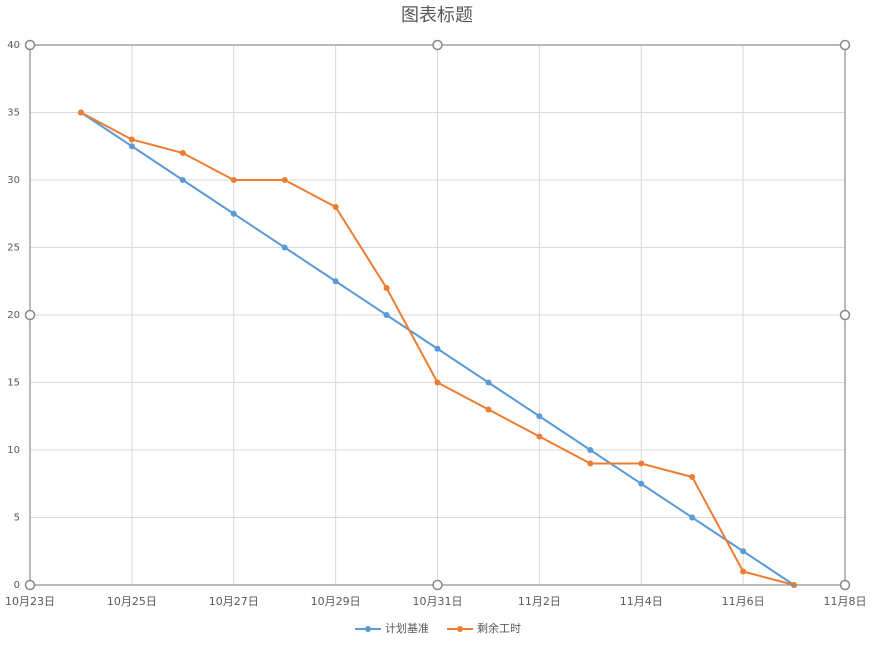  What do you see at coordinates (336, 601) in the screenshot?
I see `x-tick-label: 10月29日` at bounding box center [336, 601].